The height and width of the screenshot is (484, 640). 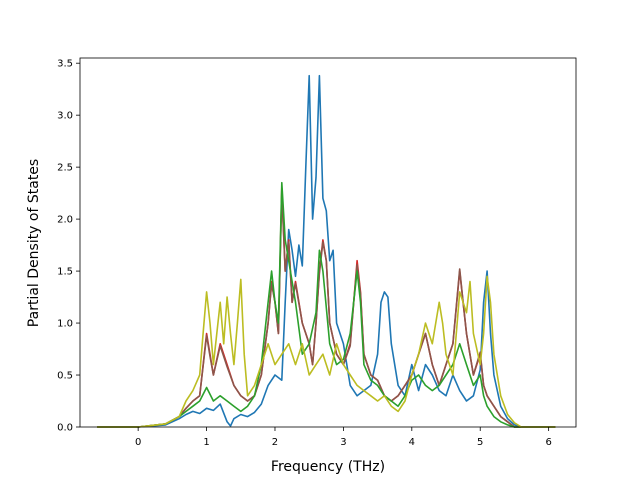 What do you see at coordinates (65, 168) in the screenshot?
I see `y-tick-label: 2.5` at bounding box center [65, 168].